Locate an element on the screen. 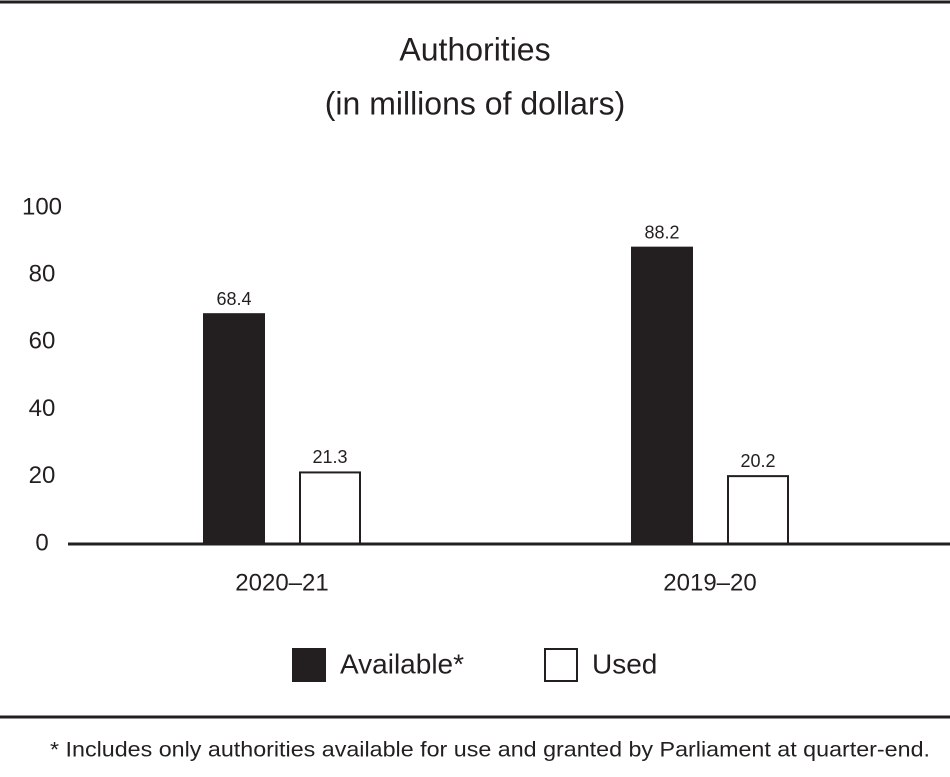 Image resolution: width=950 pixels, height=777 pixels. value-label: 20.2 is located at coordinates (757, 461).